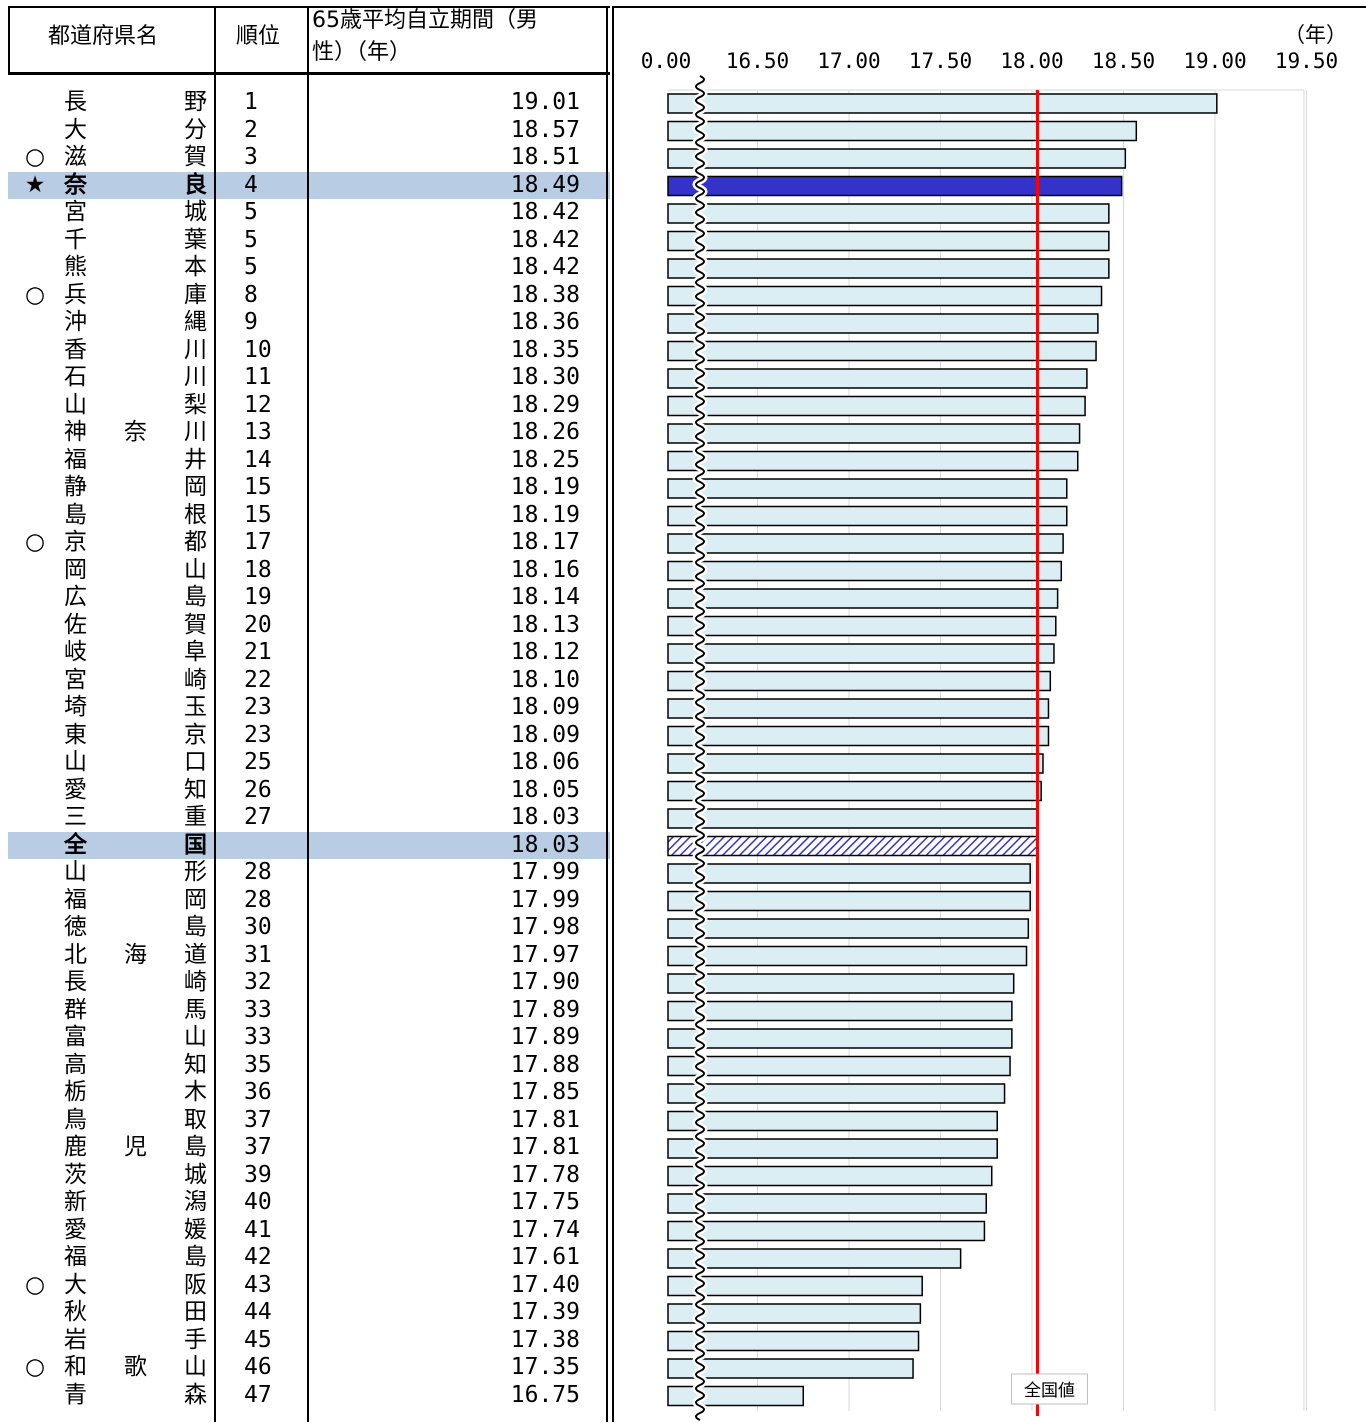 The width and height of the screenshot is (1366, 1423). What do you see at coordinates (309, 982) in the screenshot?
I see `table-row: 長 崎 32 17.90` at bounding box center [309, 982].